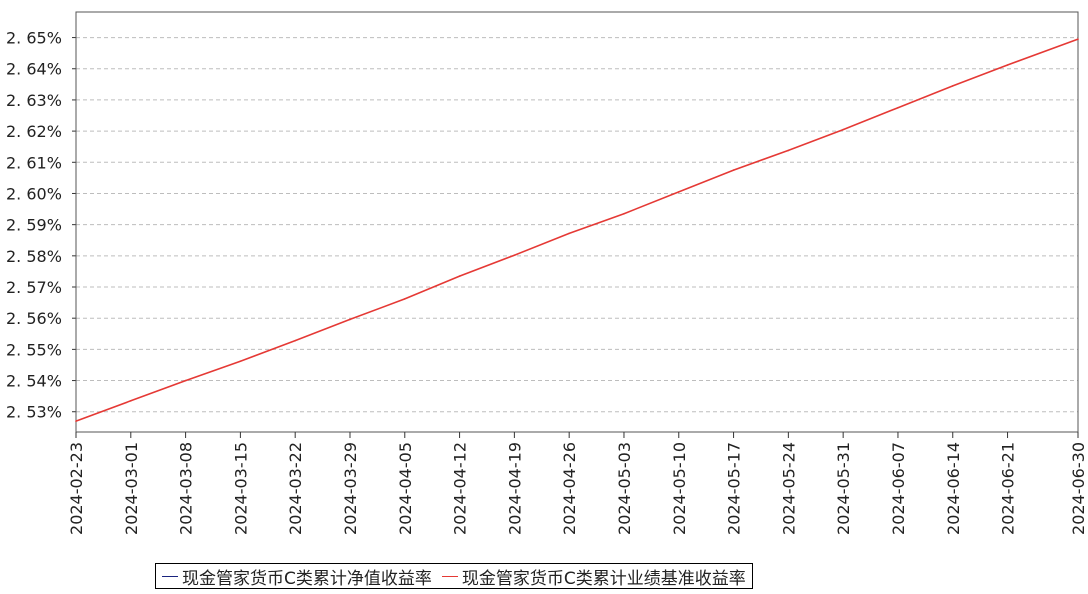 This screenshot has height=594, width=1088. Describe the element at coordinates (603, 578) in the screenshot. I see `legend-label-benchmark: 现金管家货币C类累计业绩基准收益率` at that location.